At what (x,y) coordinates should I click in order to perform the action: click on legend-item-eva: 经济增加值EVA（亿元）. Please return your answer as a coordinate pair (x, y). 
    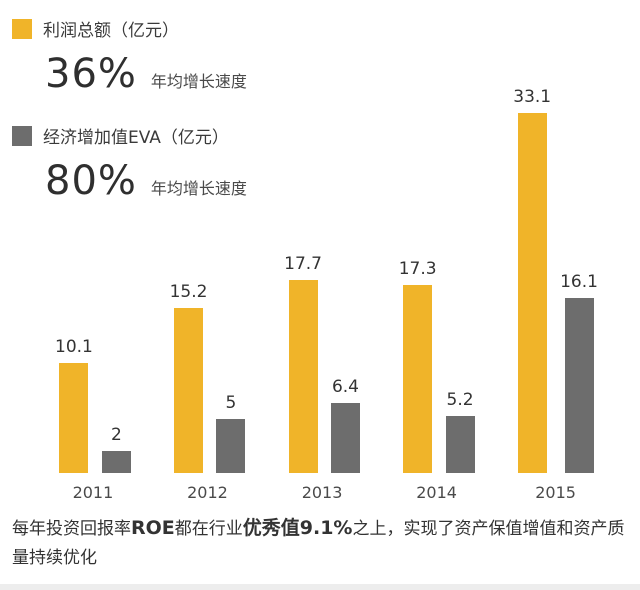
    Looking at the image, I should click on (129, 135).